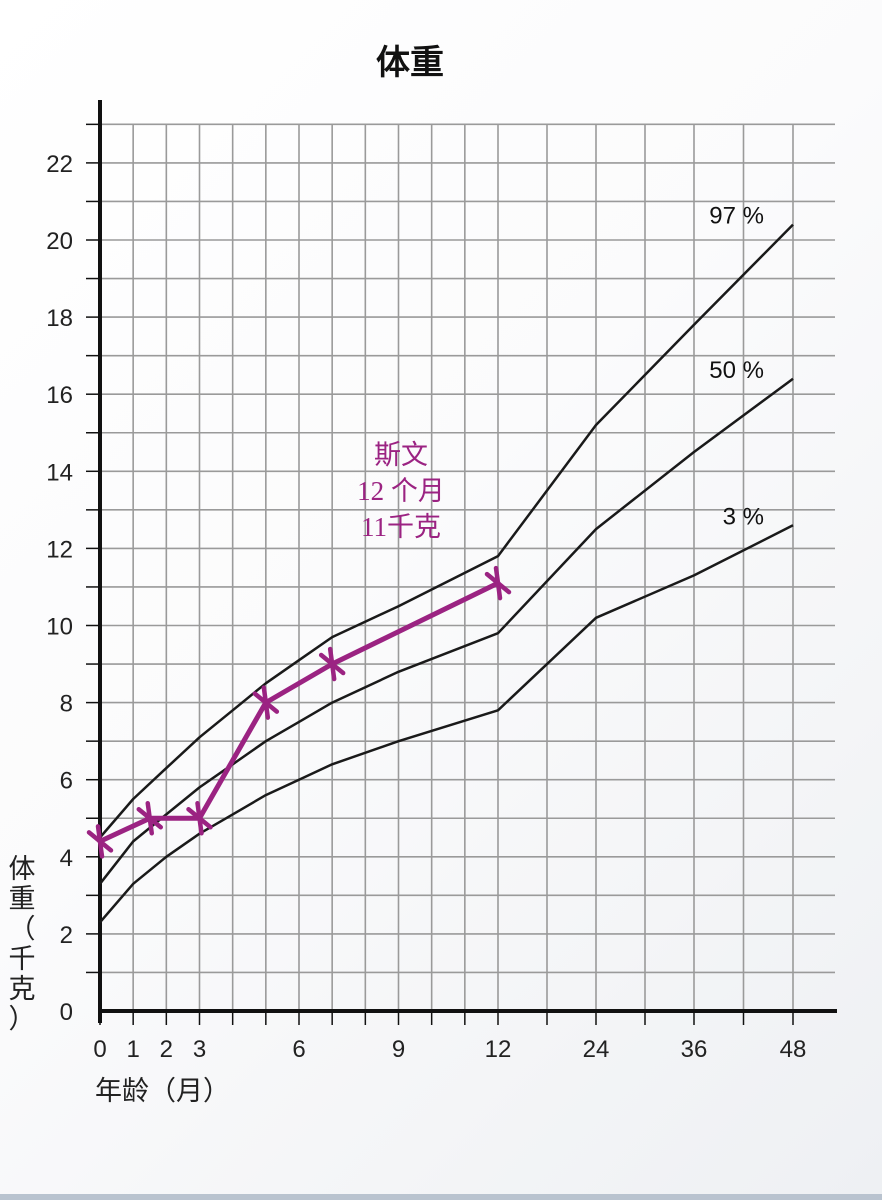  Describe the element at coordinates (401, 491) in the screenshot. I see `annotation-line: 12 个月` at that location.